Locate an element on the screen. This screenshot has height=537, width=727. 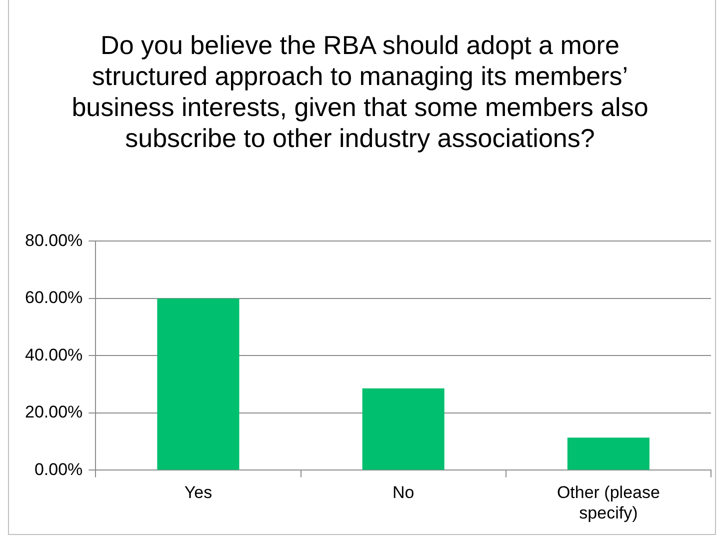
y-tick-label: 0.00% is located at coordinates (58, 469).